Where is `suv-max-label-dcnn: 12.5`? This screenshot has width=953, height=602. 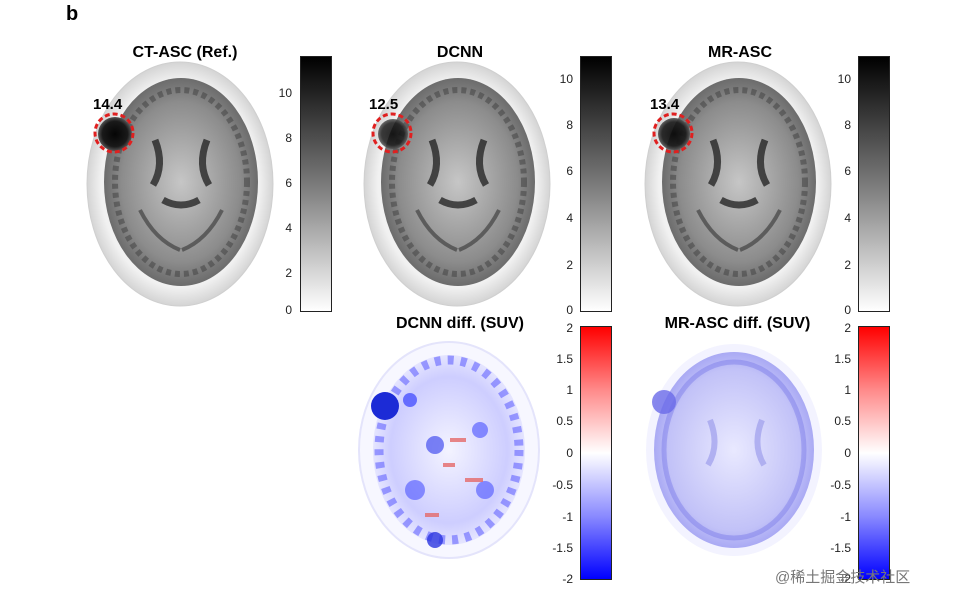
suv-max-label-dcnn: 12.5 is located at coordinates (384, 104).